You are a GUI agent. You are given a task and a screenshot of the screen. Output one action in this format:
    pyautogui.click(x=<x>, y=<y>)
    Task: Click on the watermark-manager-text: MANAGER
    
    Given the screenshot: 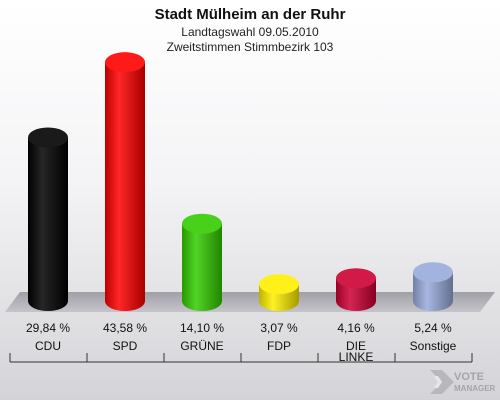 What is the action you would take?
    pyautogui.click(x=475, y=388)
    